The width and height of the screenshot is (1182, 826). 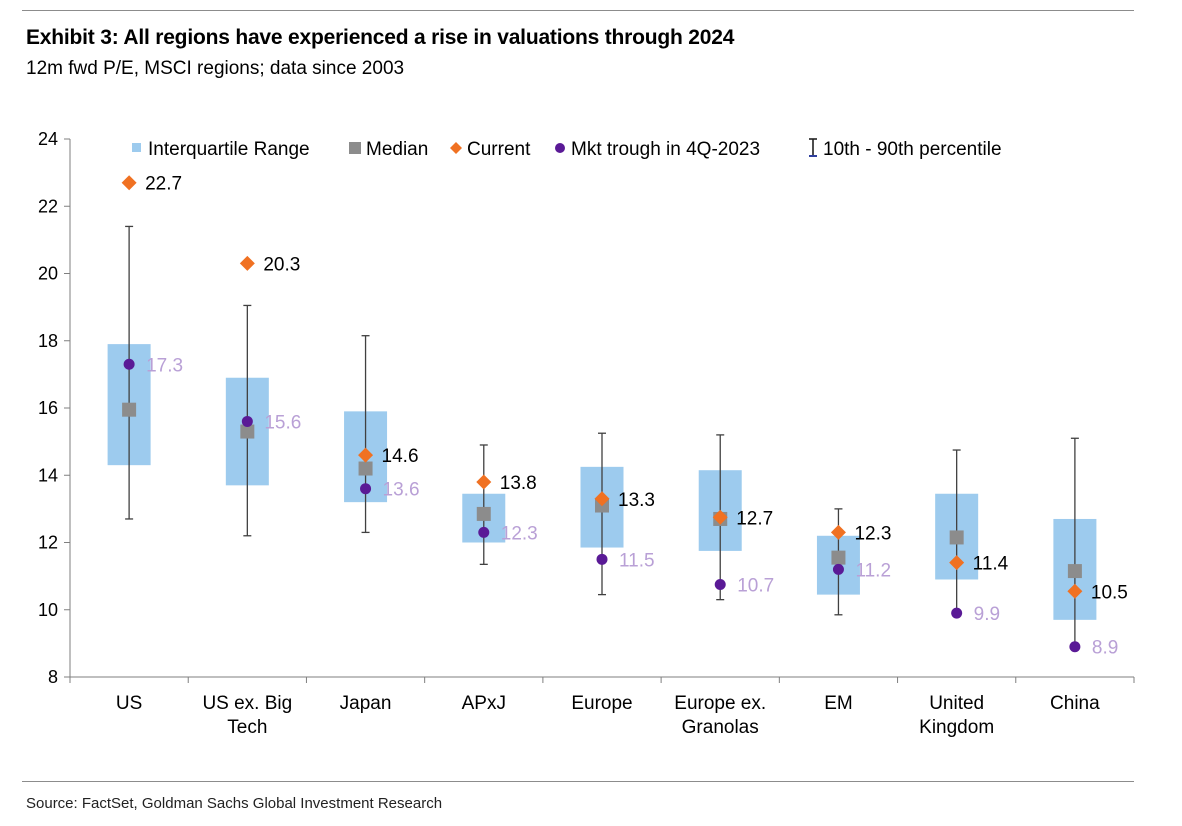 What do you see at coordinates (247, 727) in the screenshot?
I see `x-category-label: Tech` at bounding box center [247, 727].